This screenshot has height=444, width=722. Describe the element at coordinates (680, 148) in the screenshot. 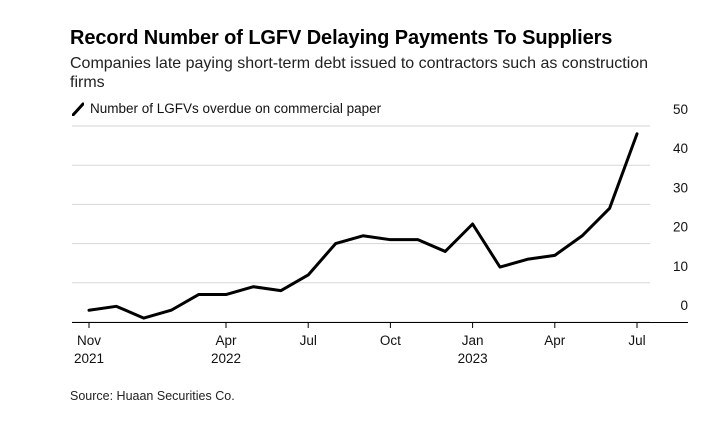

I see `y-tick-label: 40` at that location.